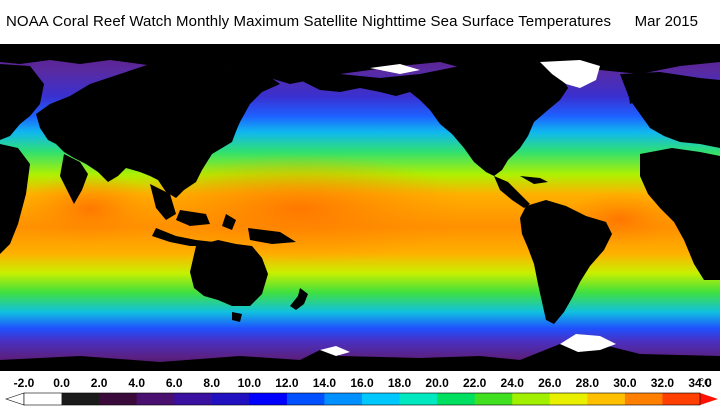 This screenshot has width=720, height=411. Describe the element at coordinates (237, 317) in the screenshot. I see `tasmania-landmass` at that location.